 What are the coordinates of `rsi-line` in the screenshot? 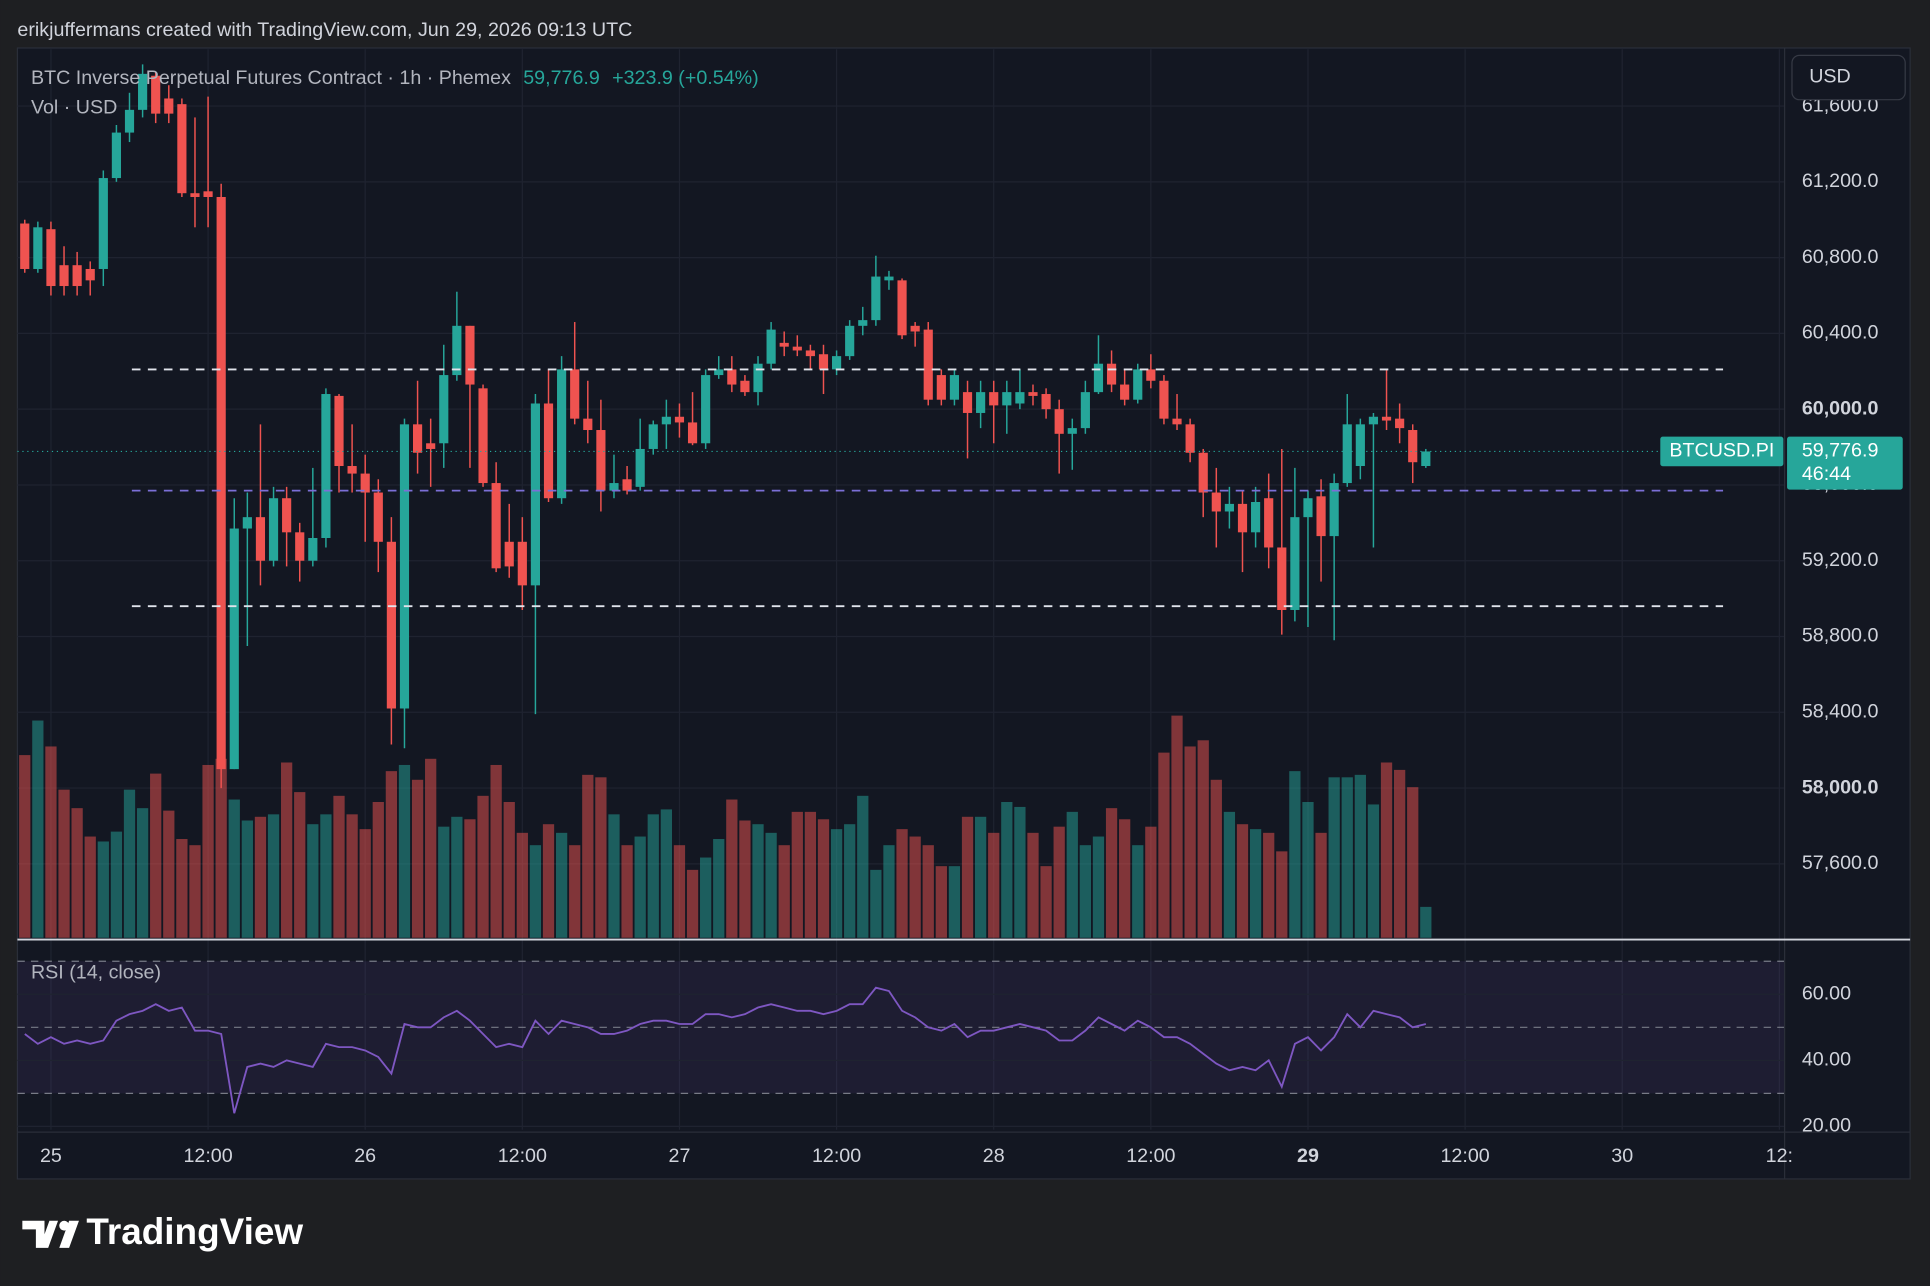 It's located at (725, 1050).